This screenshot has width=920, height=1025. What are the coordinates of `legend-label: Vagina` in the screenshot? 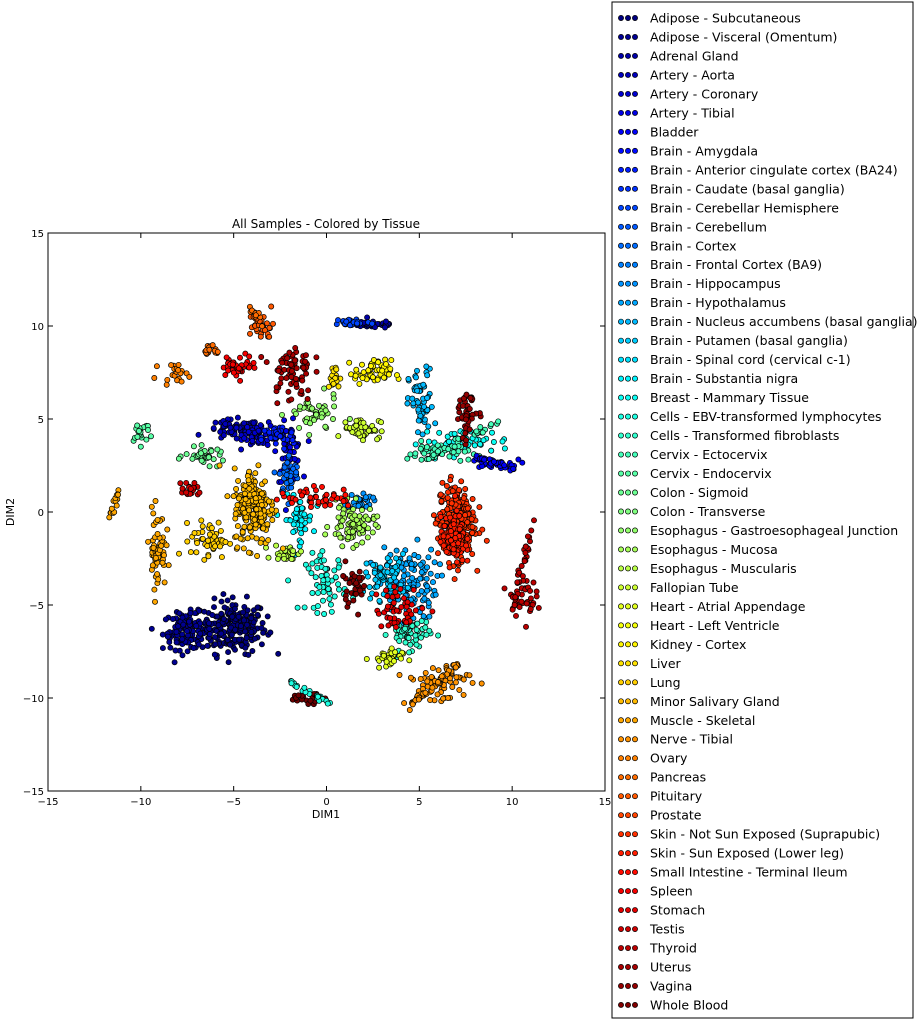 It's located at (671, 985).